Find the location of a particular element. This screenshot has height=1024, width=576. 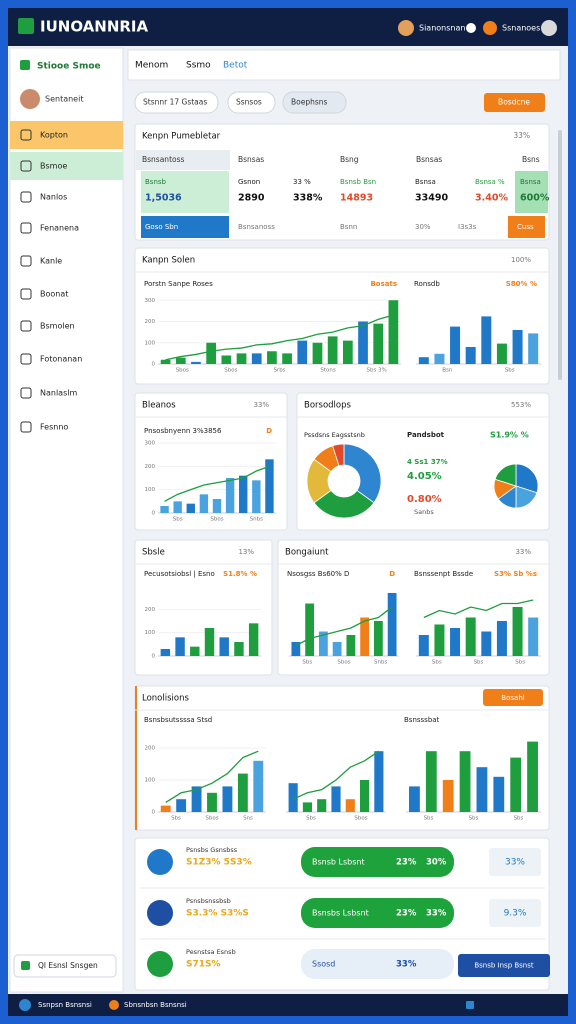

pill-value: 30% is located at coordinates (436, 863).